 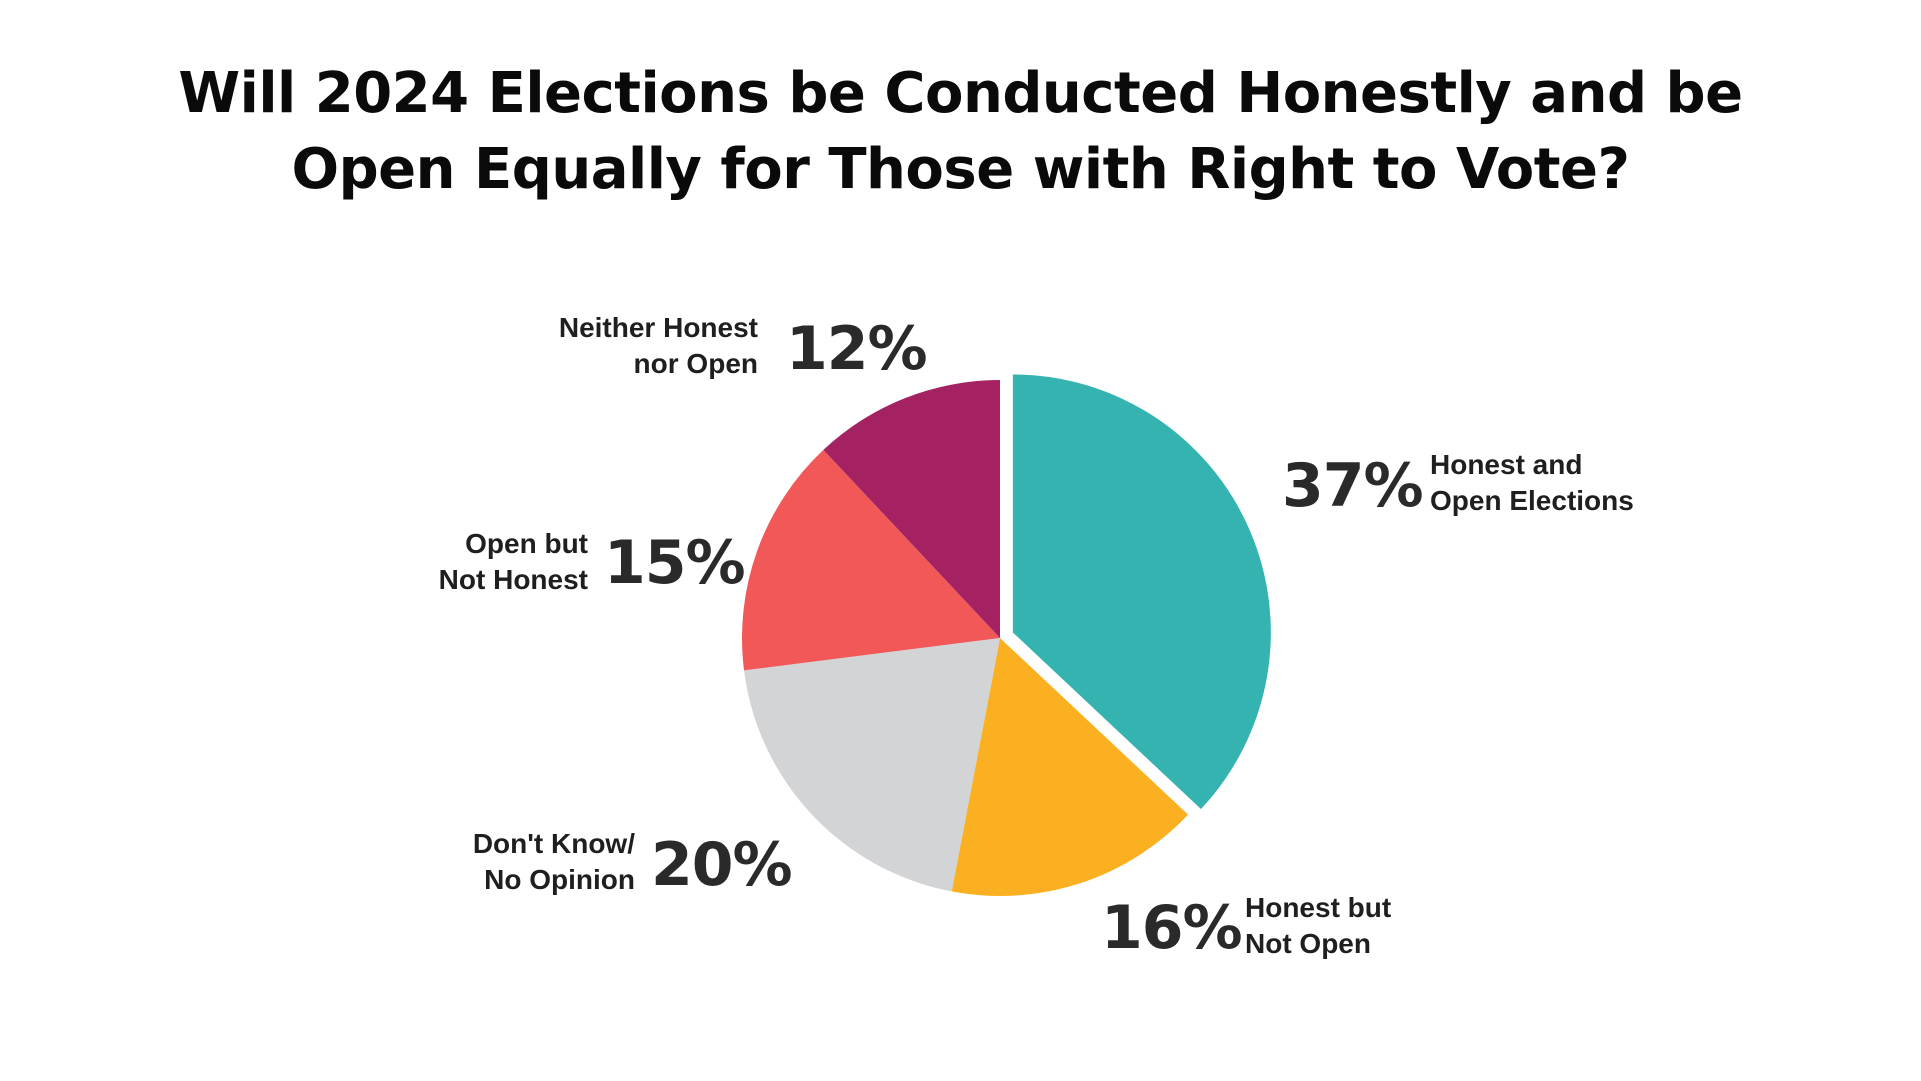 I want to click on slice-value-honest-not-open: 16%, so click(x=1172, y=928).